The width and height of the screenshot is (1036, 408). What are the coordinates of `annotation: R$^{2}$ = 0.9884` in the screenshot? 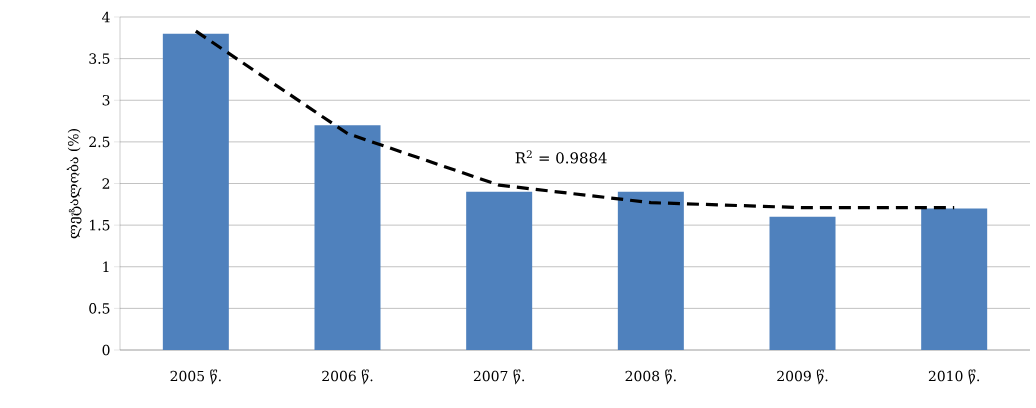 It's located at (561, 157).